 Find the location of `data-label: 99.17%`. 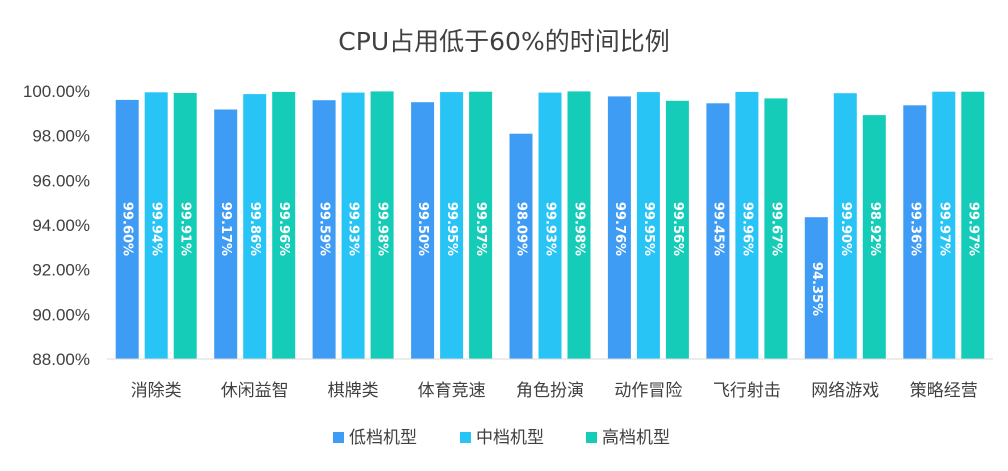

data-label: 99.17% is located at coordinates (225, 229).